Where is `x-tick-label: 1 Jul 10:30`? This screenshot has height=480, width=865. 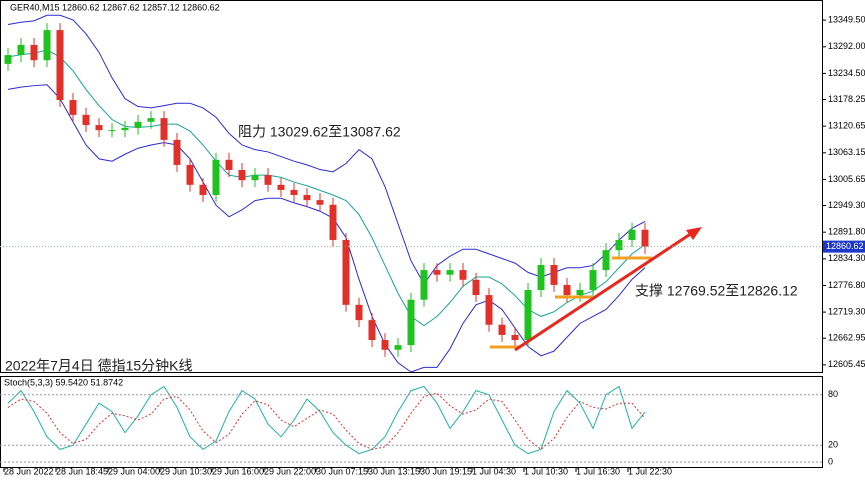 x-tick-label: 1 Jul 10:30 is located at coordinates (546, 471).